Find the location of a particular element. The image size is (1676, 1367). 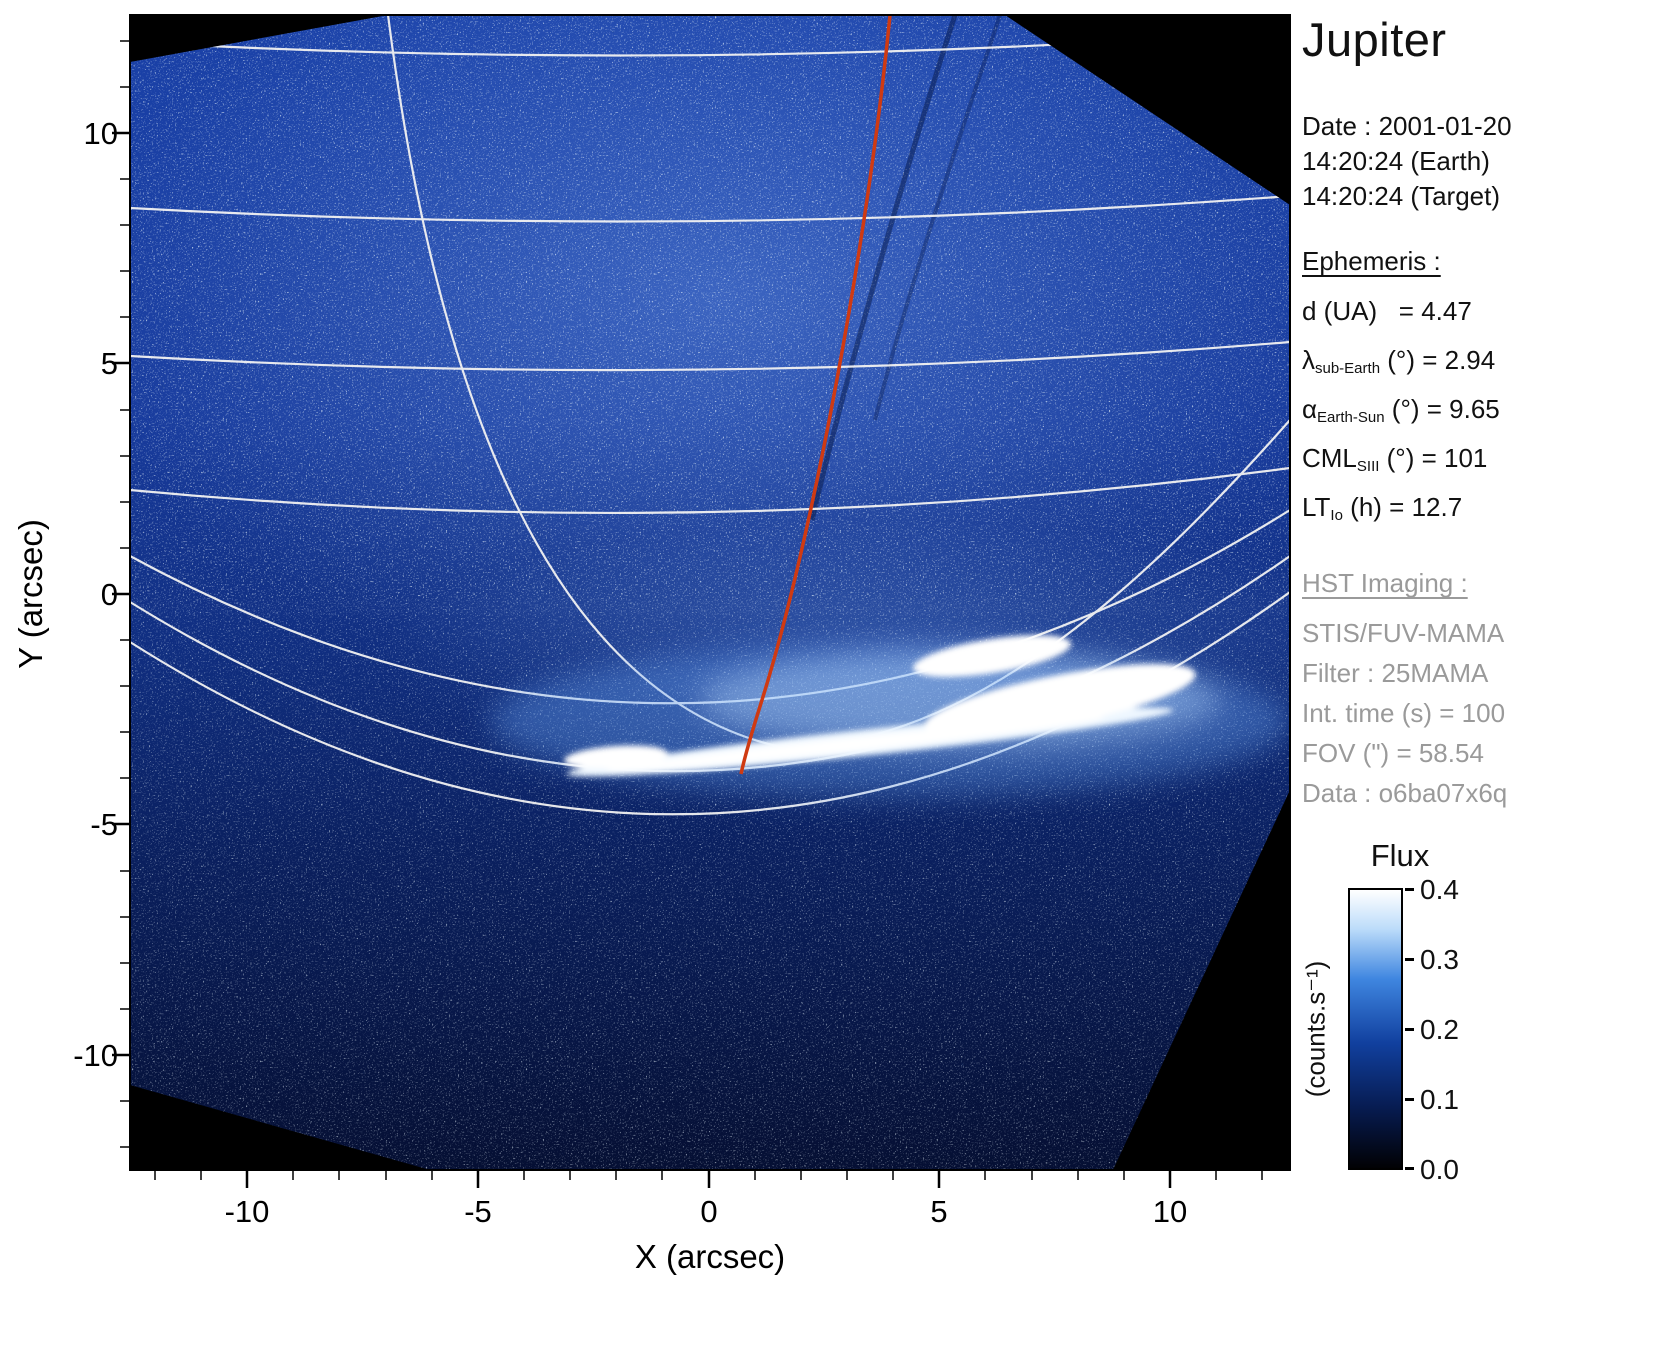

hst-int-time: Int. time (s) = 100 is located at coordinates (1404, 713).